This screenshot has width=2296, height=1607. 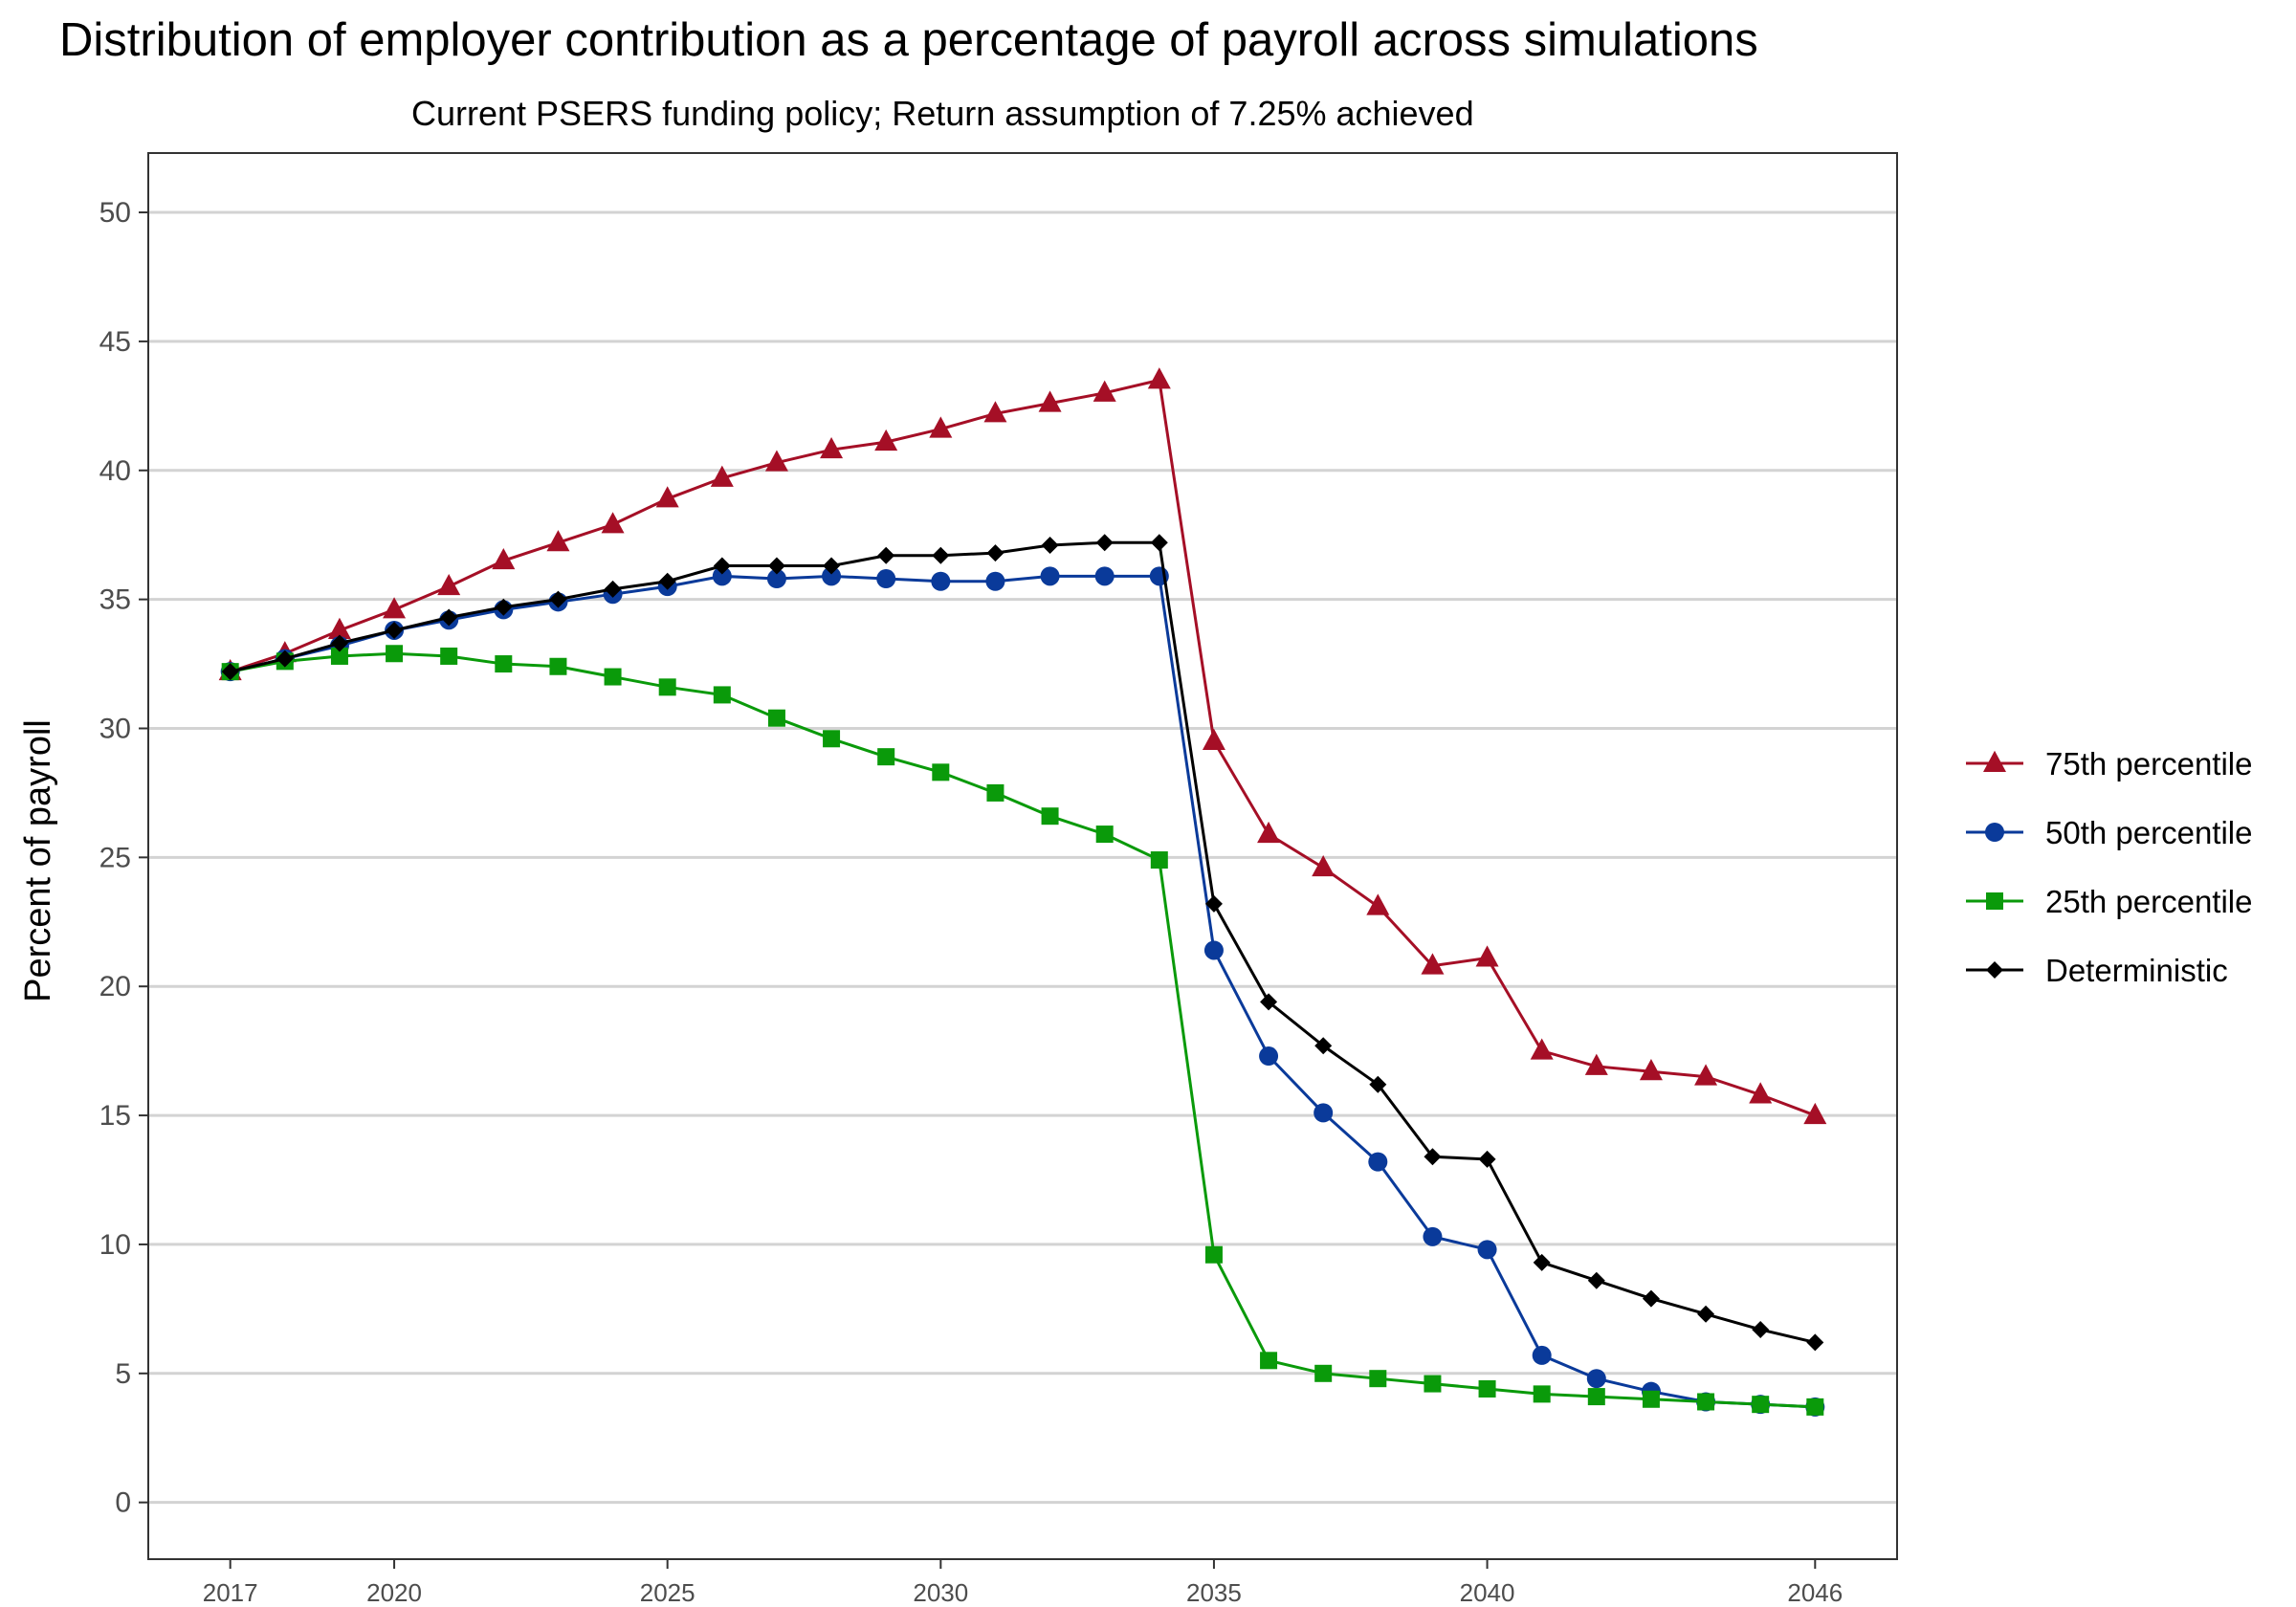 I want to click on y-tick-label: 30, so click(x=115, y=728).